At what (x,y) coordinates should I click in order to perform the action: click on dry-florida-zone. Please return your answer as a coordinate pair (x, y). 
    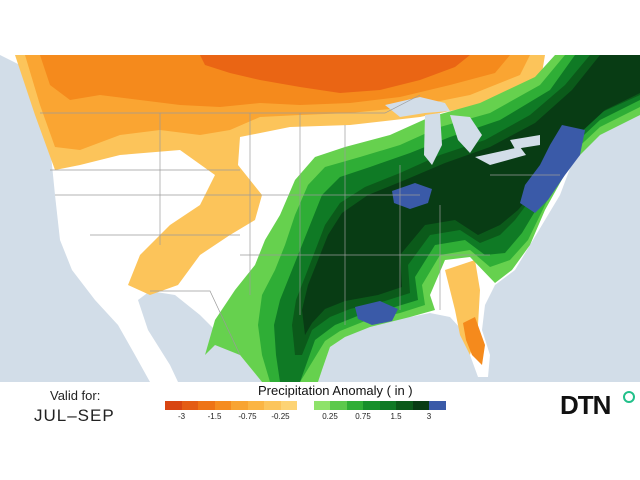
    Looking at the image, I should click on (474, 341).